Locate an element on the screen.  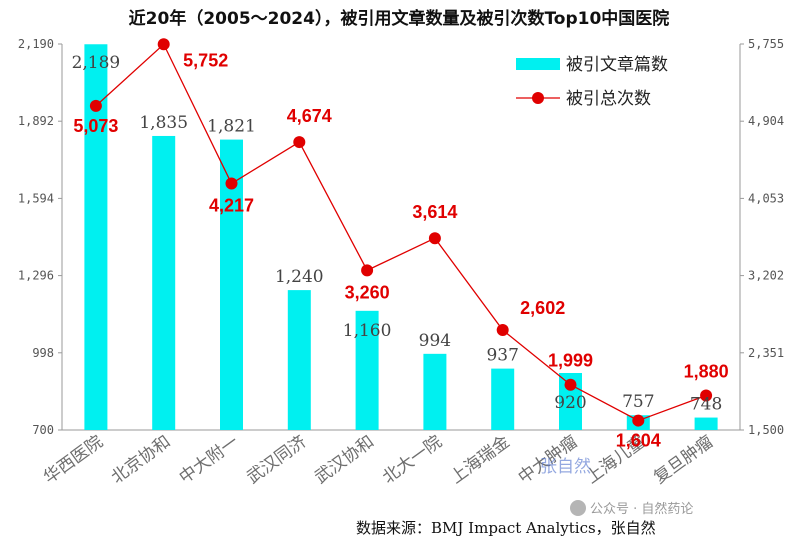
bar-value-label: 748 is located at coordinates (706, 405).